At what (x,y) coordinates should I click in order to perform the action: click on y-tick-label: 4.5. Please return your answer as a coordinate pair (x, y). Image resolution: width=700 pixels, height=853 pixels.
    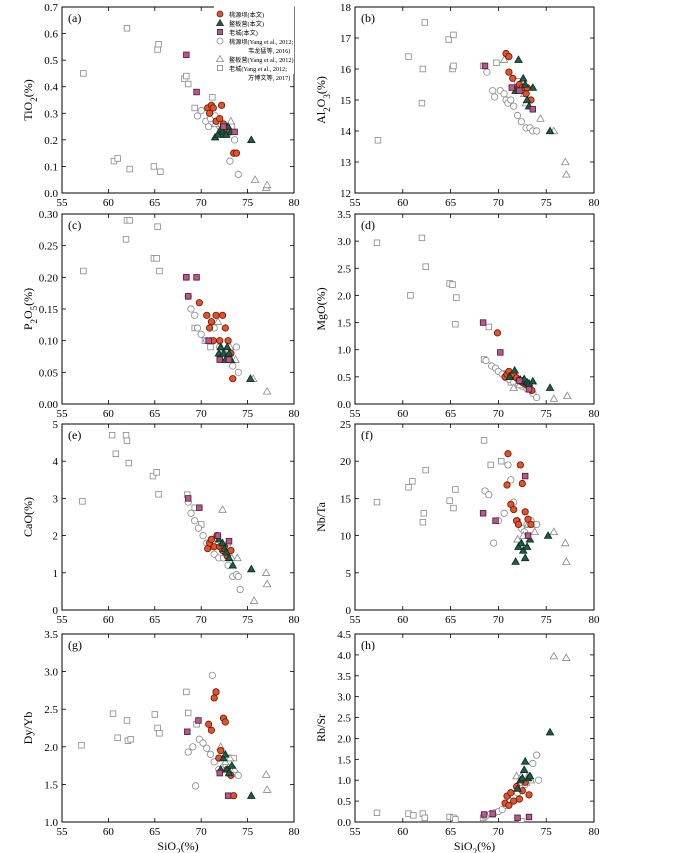
    Looking at the image, I should click on (344, 635).